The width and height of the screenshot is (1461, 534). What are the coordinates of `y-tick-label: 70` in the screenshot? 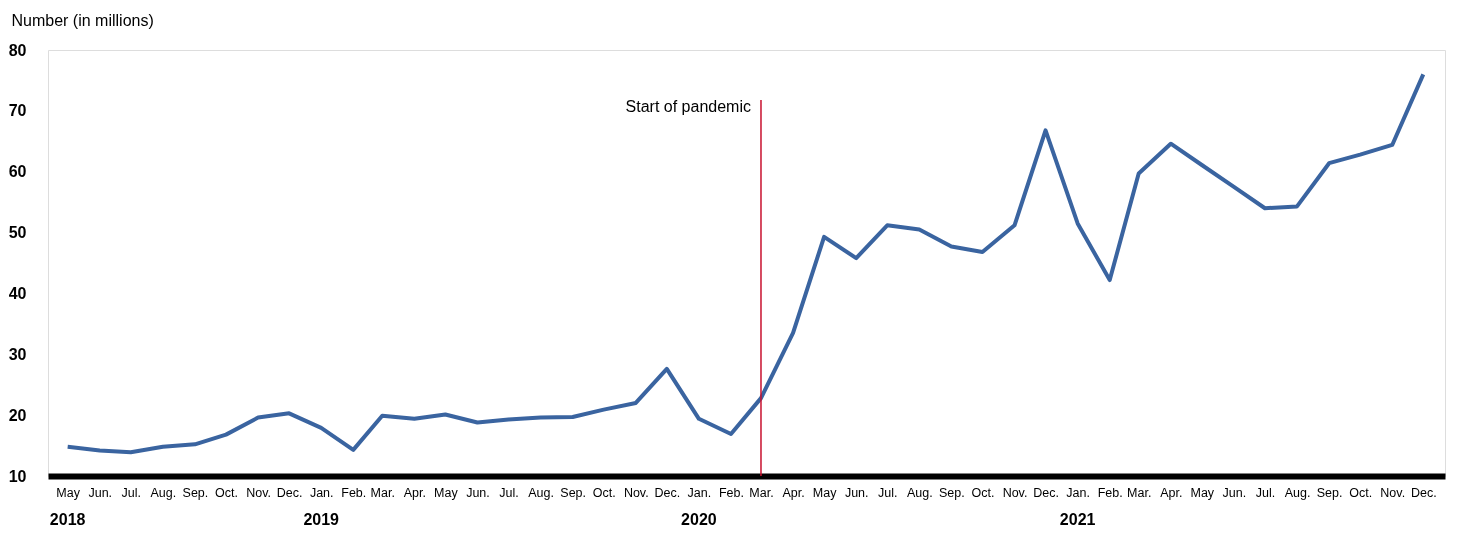 It's located at (17, 111).